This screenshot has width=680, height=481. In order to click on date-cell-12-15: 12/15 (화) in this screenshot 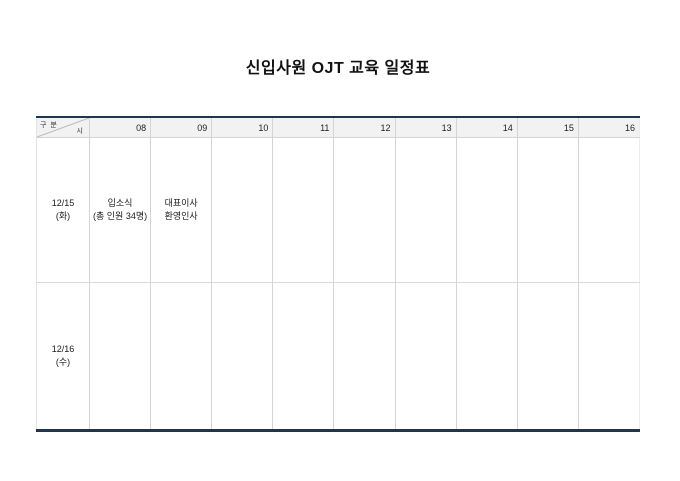, I will do `click(63, 210)`.